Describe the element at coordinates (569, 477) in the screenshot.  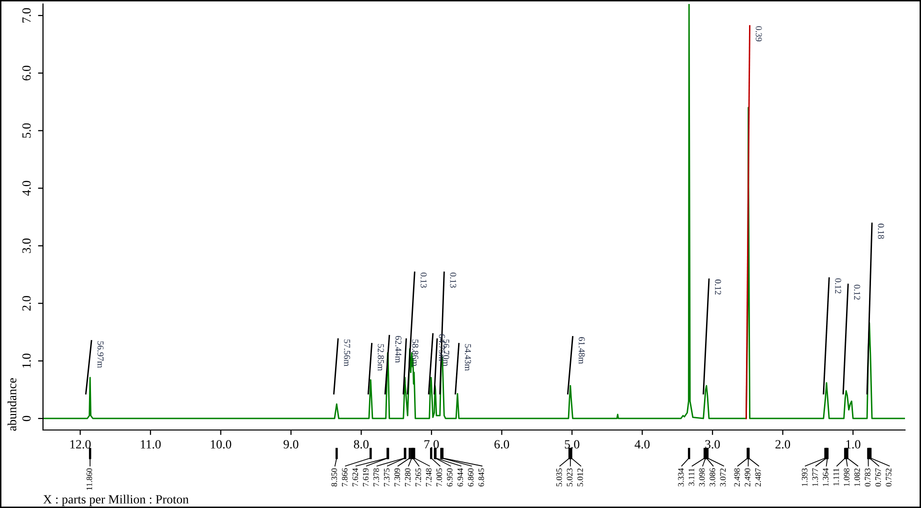
I see `annotation: 5.023` at that location.